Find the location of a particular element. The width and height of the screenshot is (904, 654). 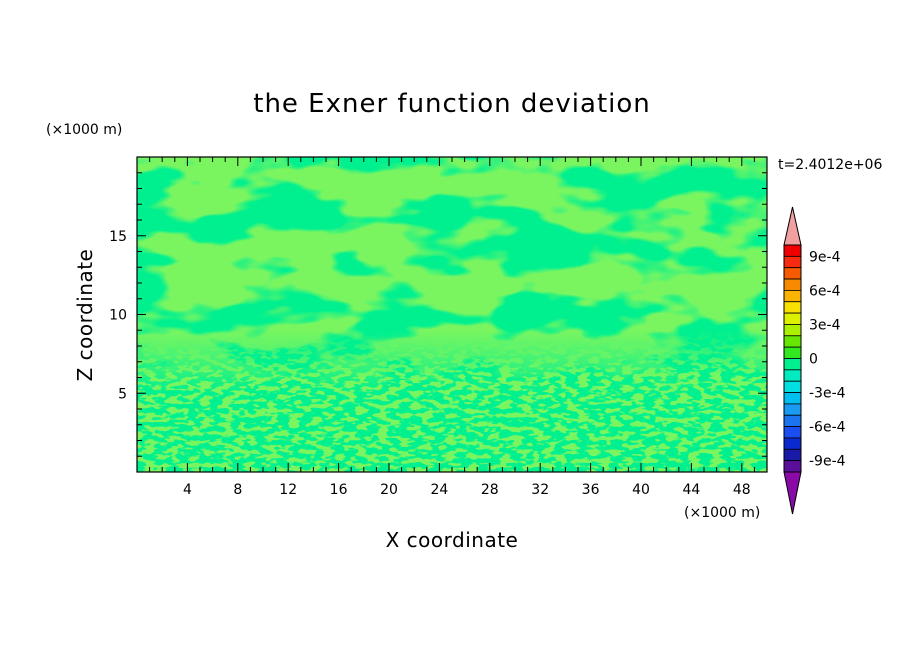

x-tick-label: 4 is located at coordinates (187, 490).